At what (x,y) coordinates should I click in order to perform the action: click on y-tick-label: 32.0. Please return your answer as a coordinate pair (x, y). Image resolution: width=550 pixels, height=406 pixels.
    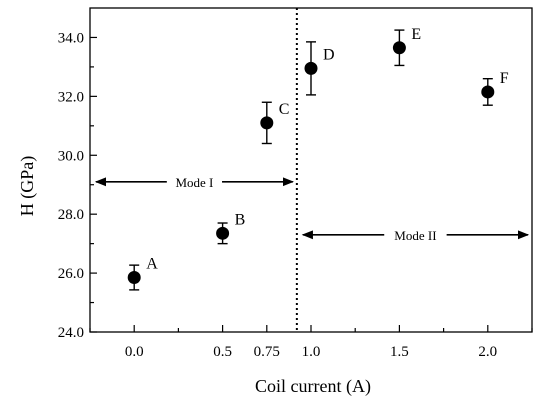
    Looking at the image, I should click on (71, 97).